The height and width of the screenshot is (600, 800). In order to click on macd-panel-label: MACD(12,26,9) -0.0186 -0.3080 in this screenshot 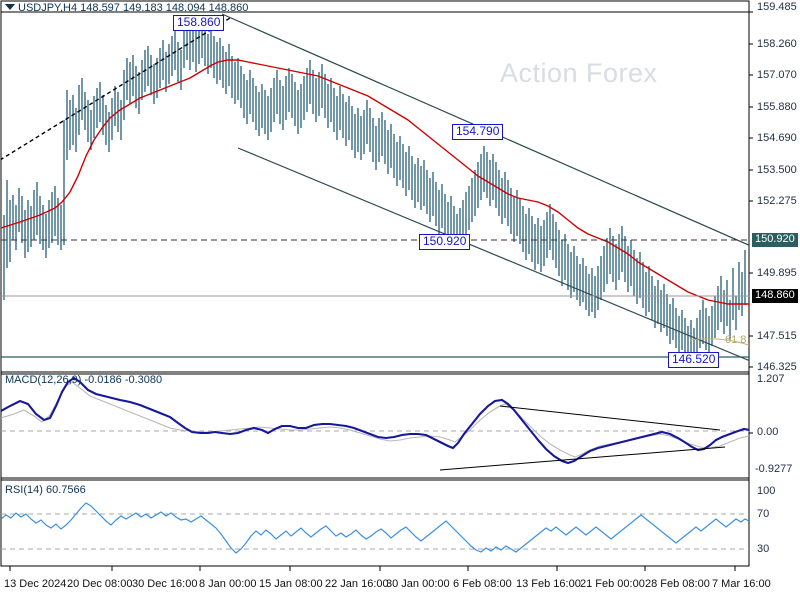, I will do `click(84, 380)`.